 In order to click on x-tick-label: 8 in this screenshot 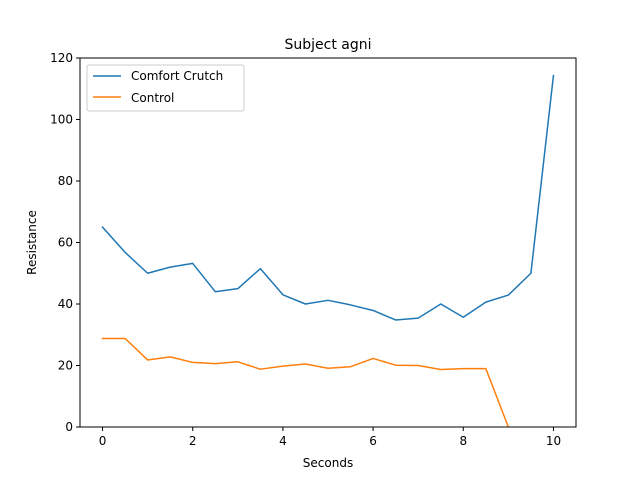, I will do `click(463, 441)`.